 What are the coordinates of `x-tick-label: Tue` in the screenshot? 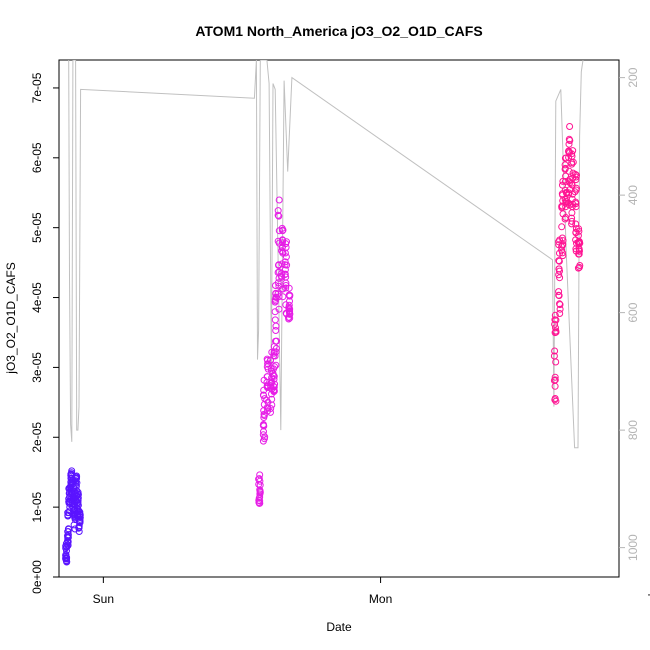 It's located at (649, 599).